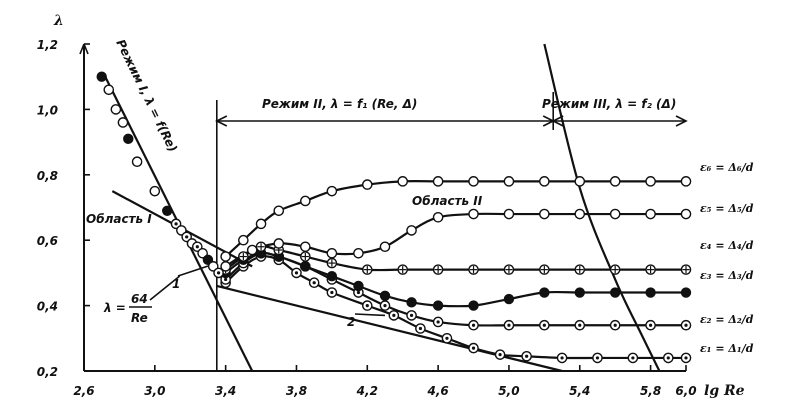 The height and width of the screenshot is (412, 785). I want to click on x-tick-label: 6,0, so click(685, 391).